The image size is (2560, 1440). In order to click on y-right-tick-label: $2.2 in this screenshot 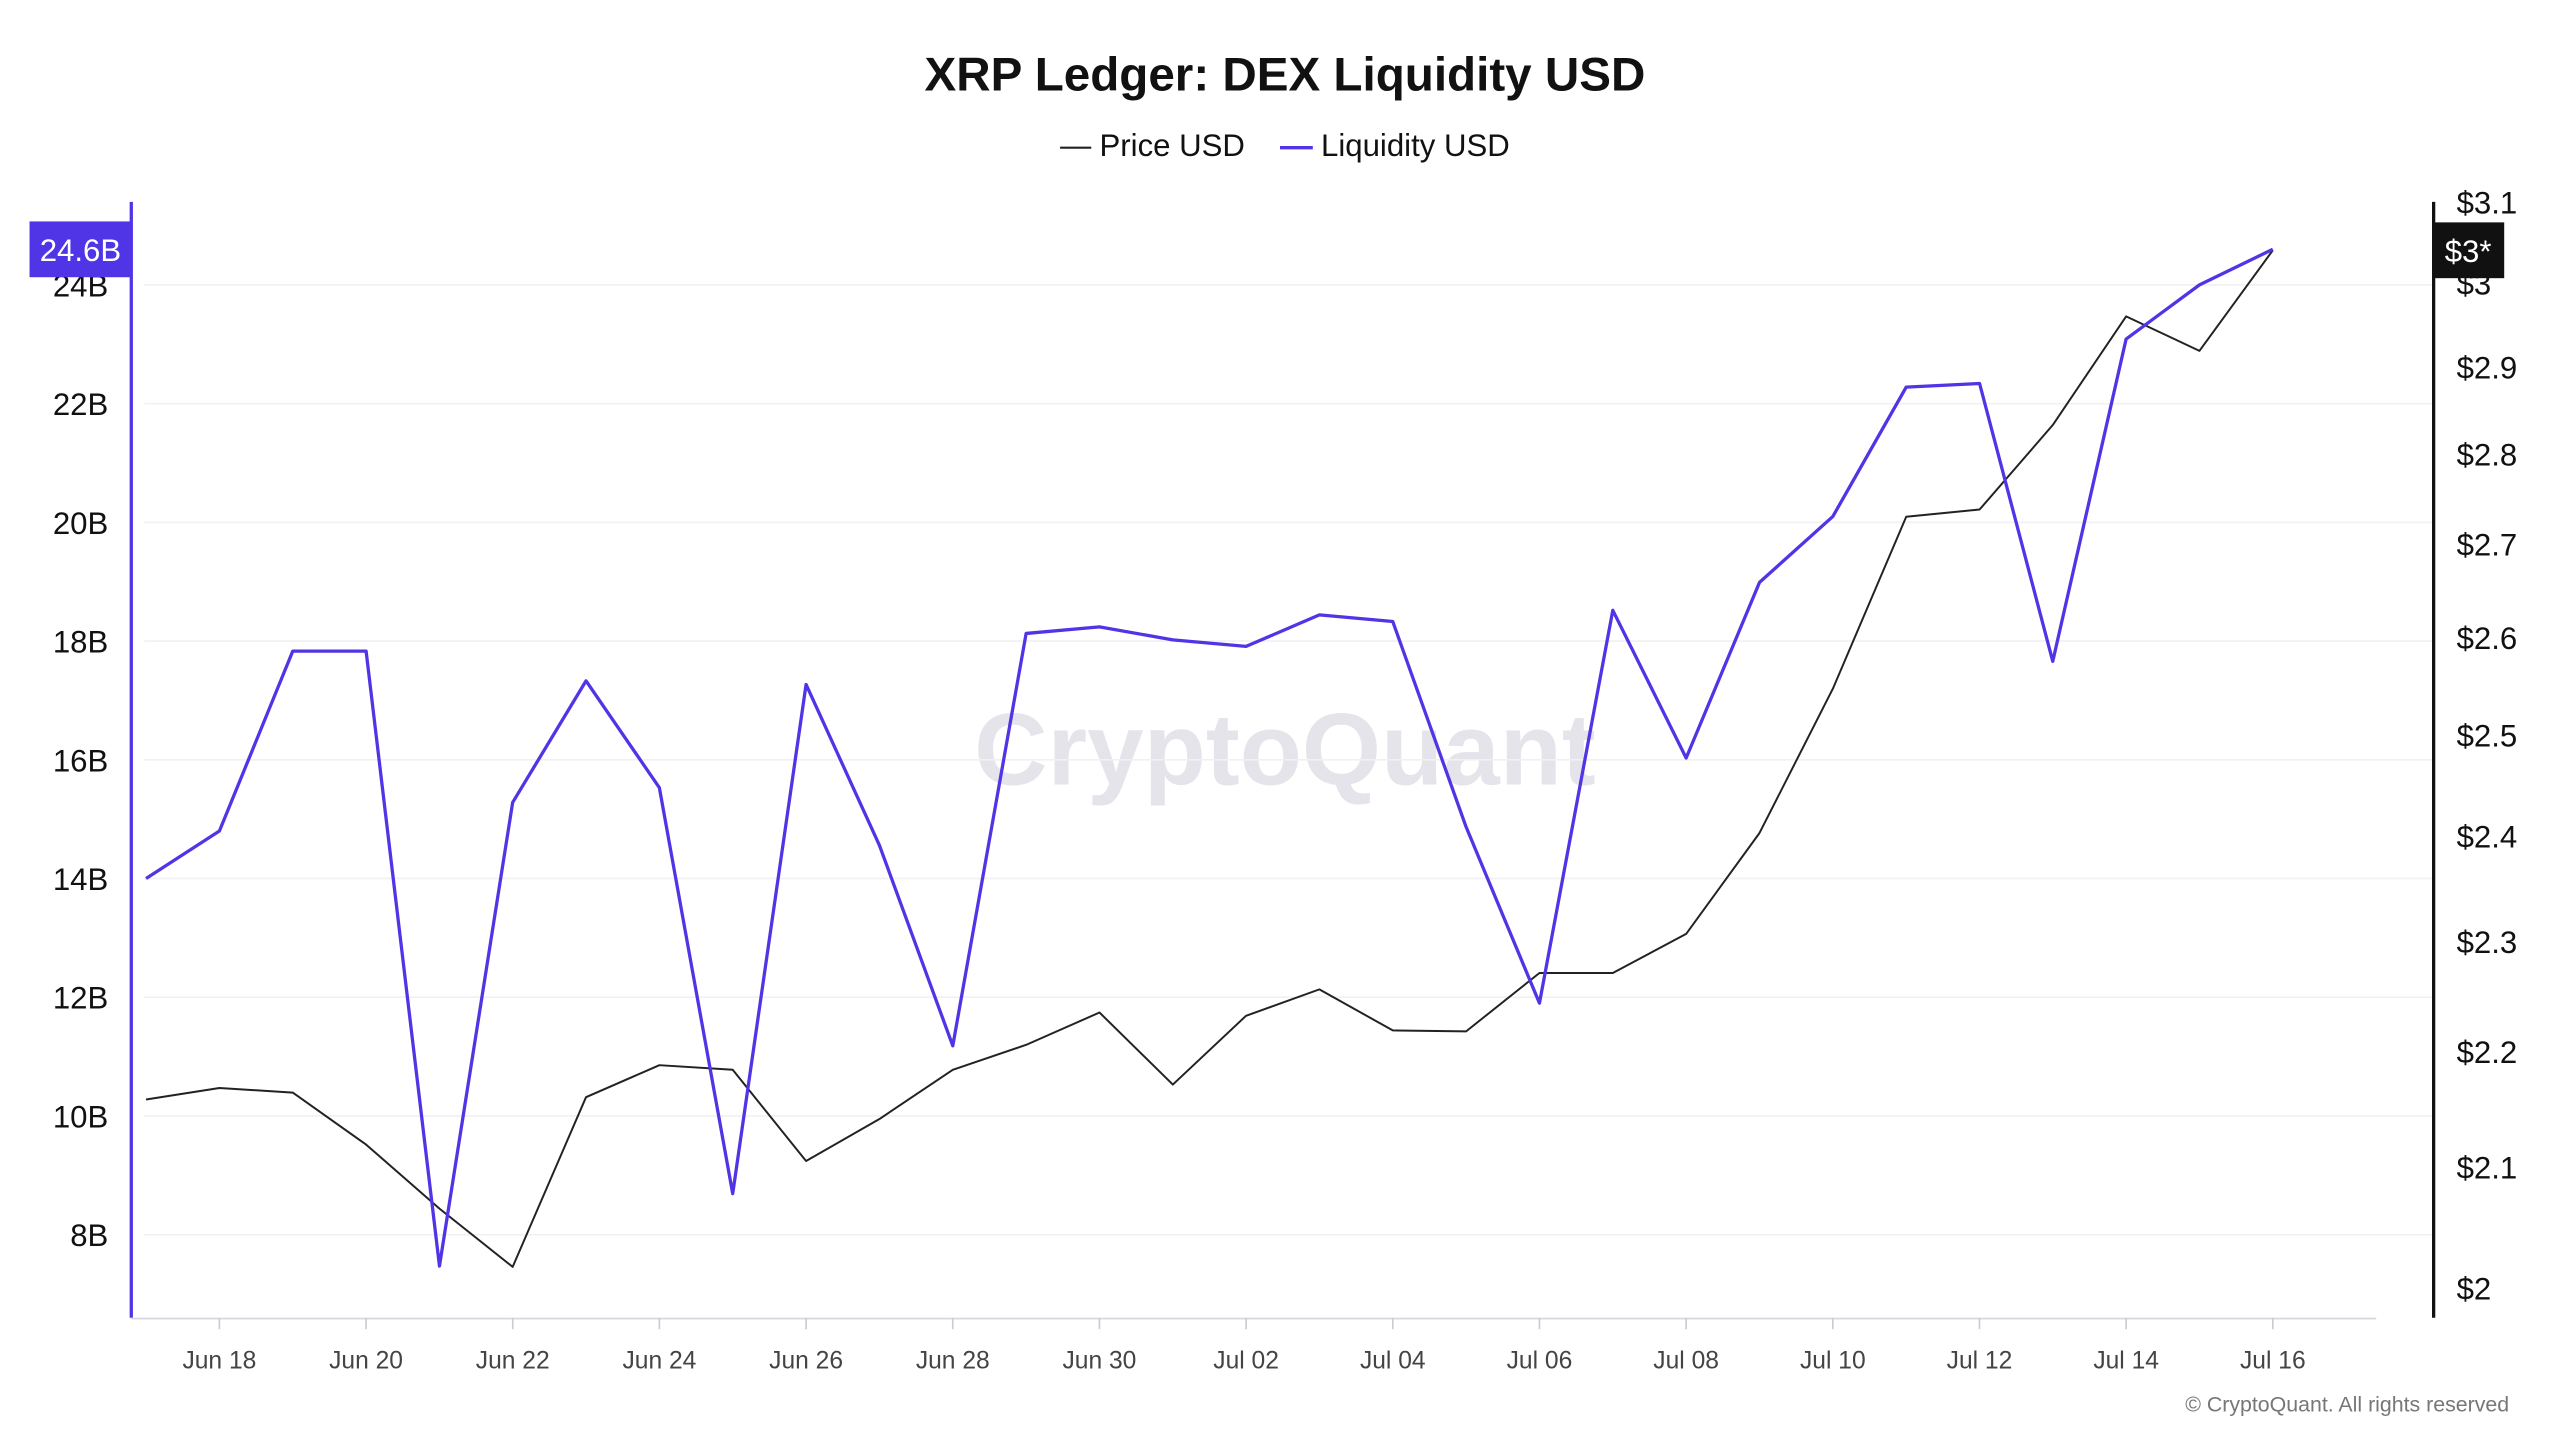, I will do `click(2487, 1052)`.